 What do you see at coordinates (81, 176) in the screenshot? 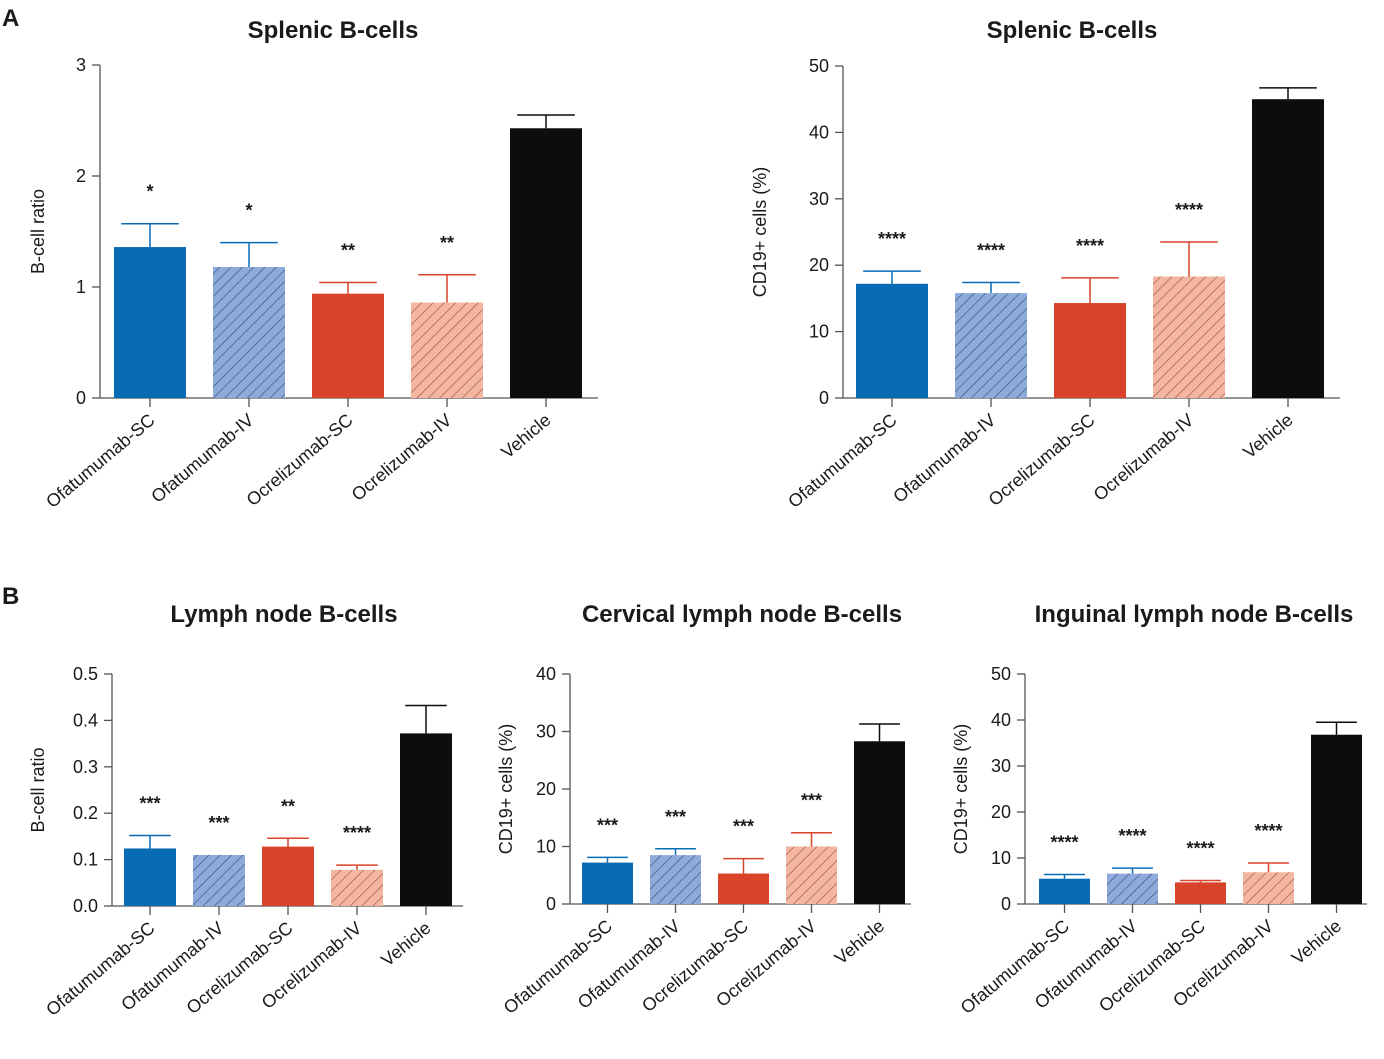
I see `y-tick-label: 2` at bounding box center [81, 176].